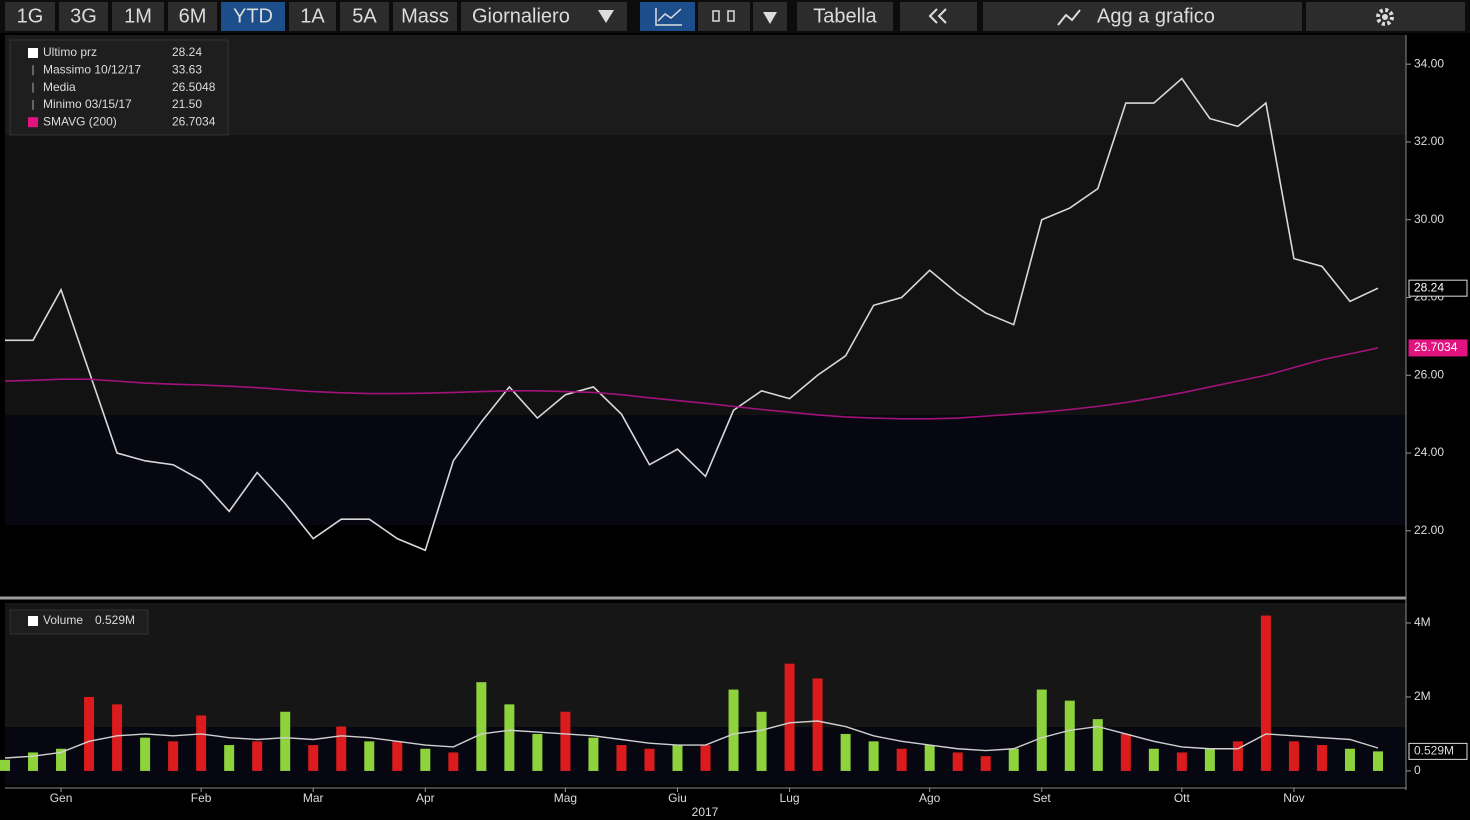  I want to click on x-tick-label: Gen, so click(61, 798).